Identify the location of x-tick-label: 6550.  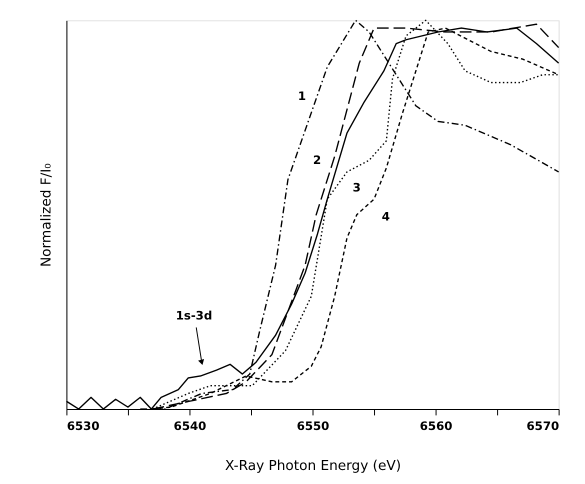
(313, 426).